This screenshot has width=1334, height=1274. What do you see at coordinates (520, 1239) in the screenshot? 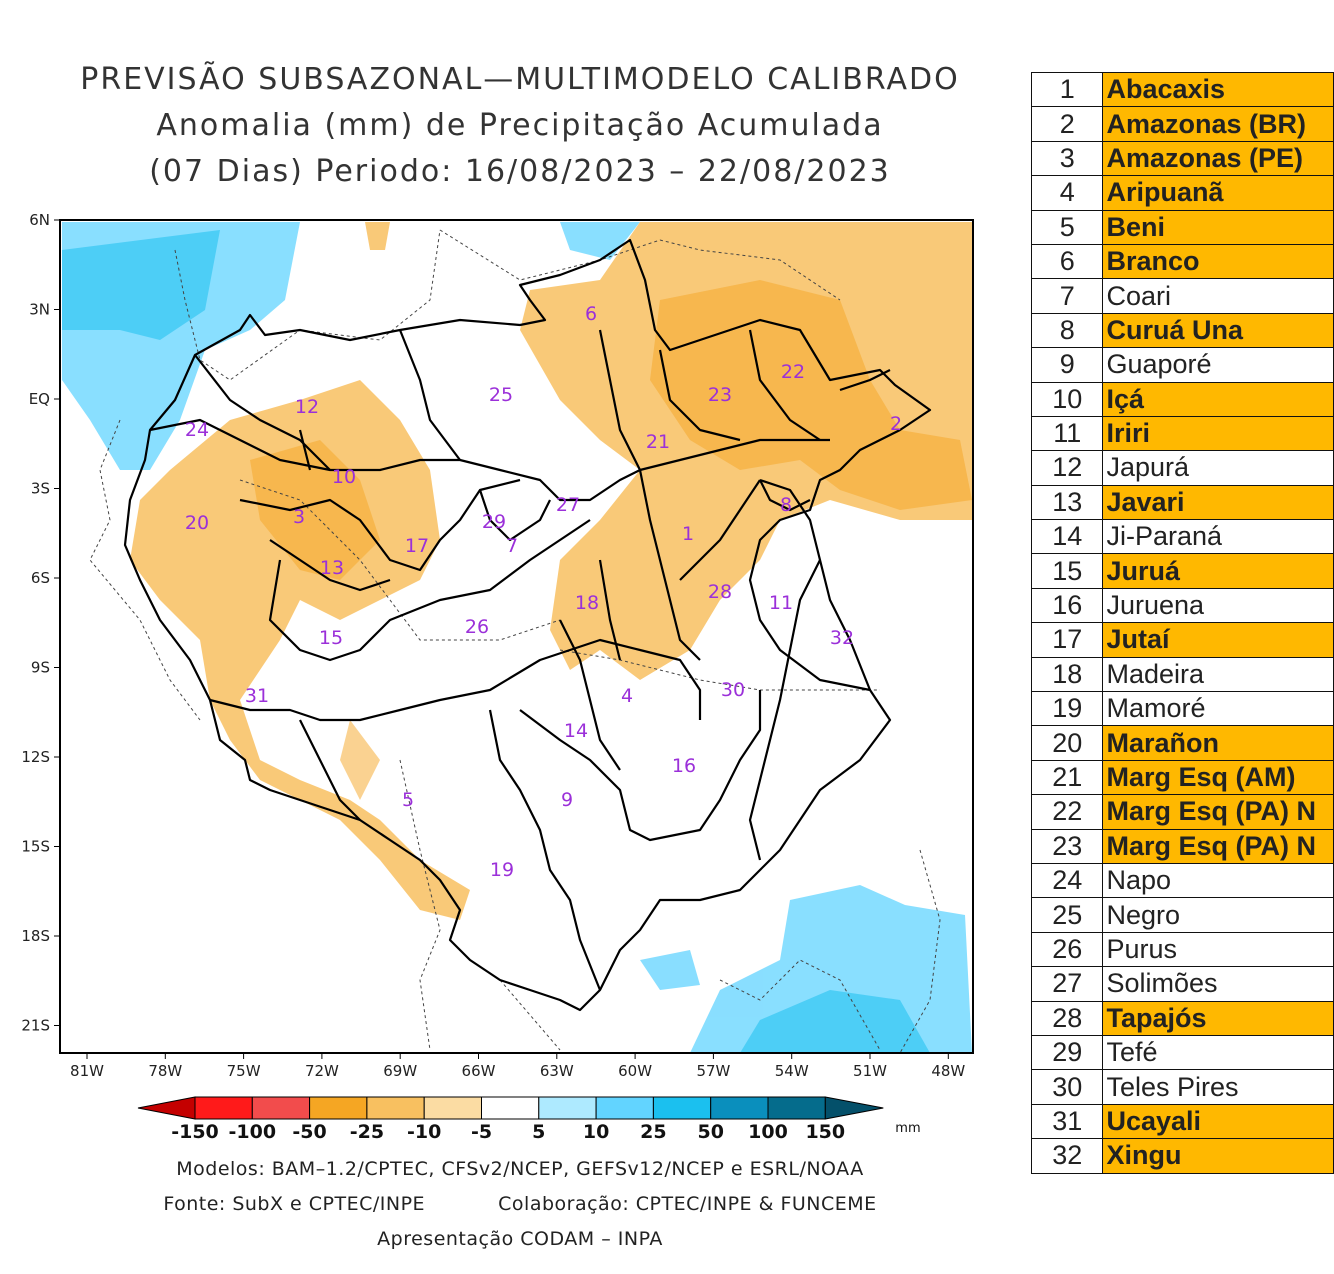
I see `presentation-credit: Apresentação CODAM – INPA` at bounding box center [520, 1239].